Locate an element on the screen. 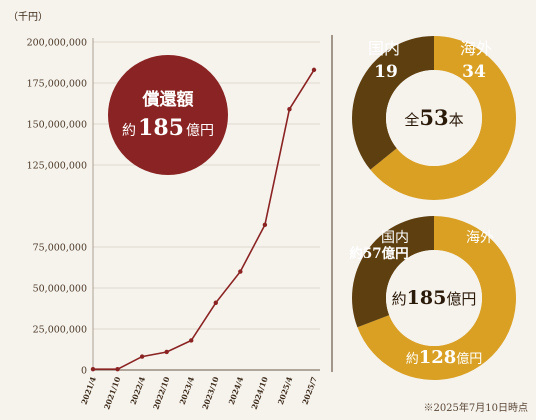  badge-amount: 約185 億円 is located at coordinates (168, 128).